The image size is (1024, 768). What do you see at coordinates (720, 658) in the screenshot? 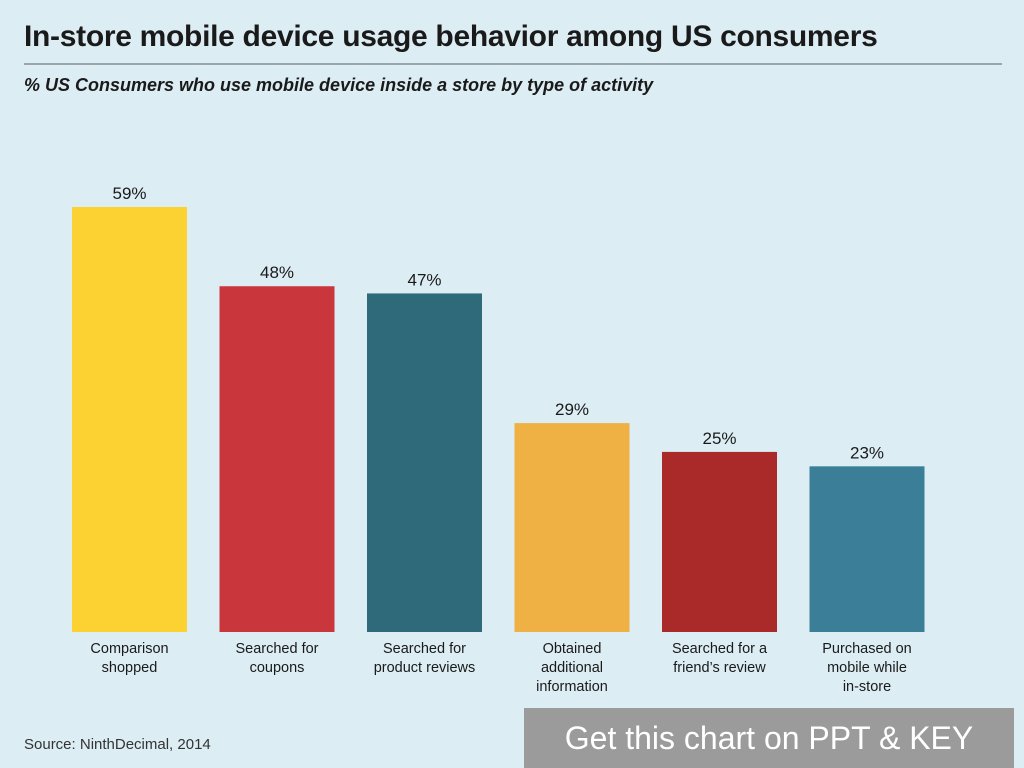
I see `category-label-5: Searched for a friend’s review` at bounding box center [720, 658].